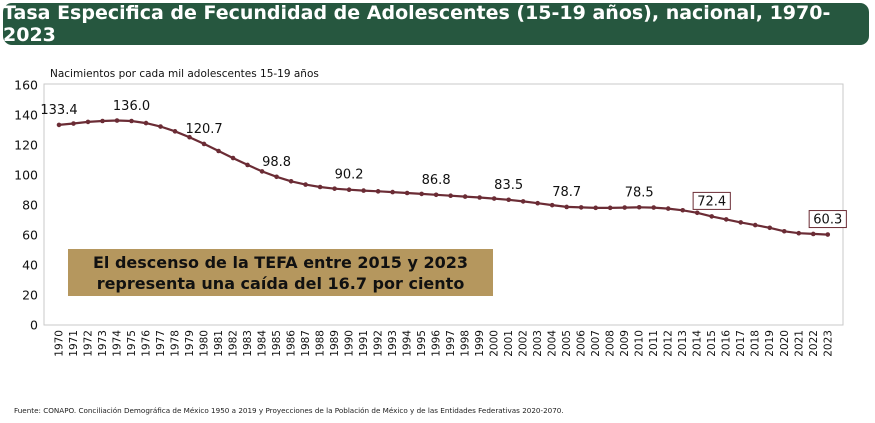  I want to click on x-tick-label: 1970, so click(60, 343).